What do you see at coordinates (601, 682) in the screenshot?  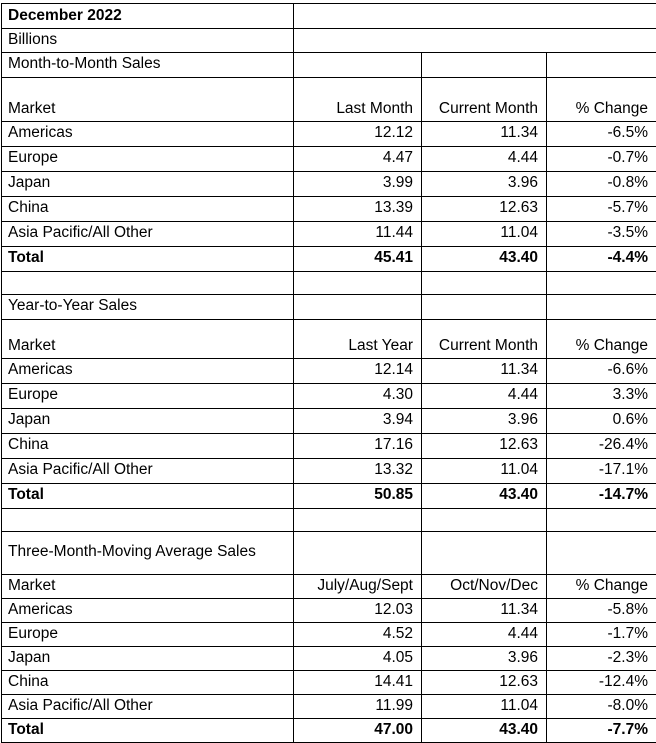 I see `percent-change: -12.4%` at bounding box center [601, 682].